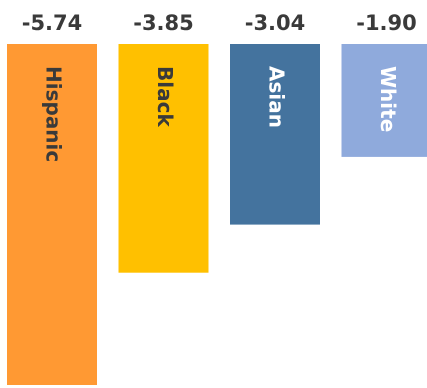  I want to click on value-label-hispanic: -5.74, so click(52, 23).